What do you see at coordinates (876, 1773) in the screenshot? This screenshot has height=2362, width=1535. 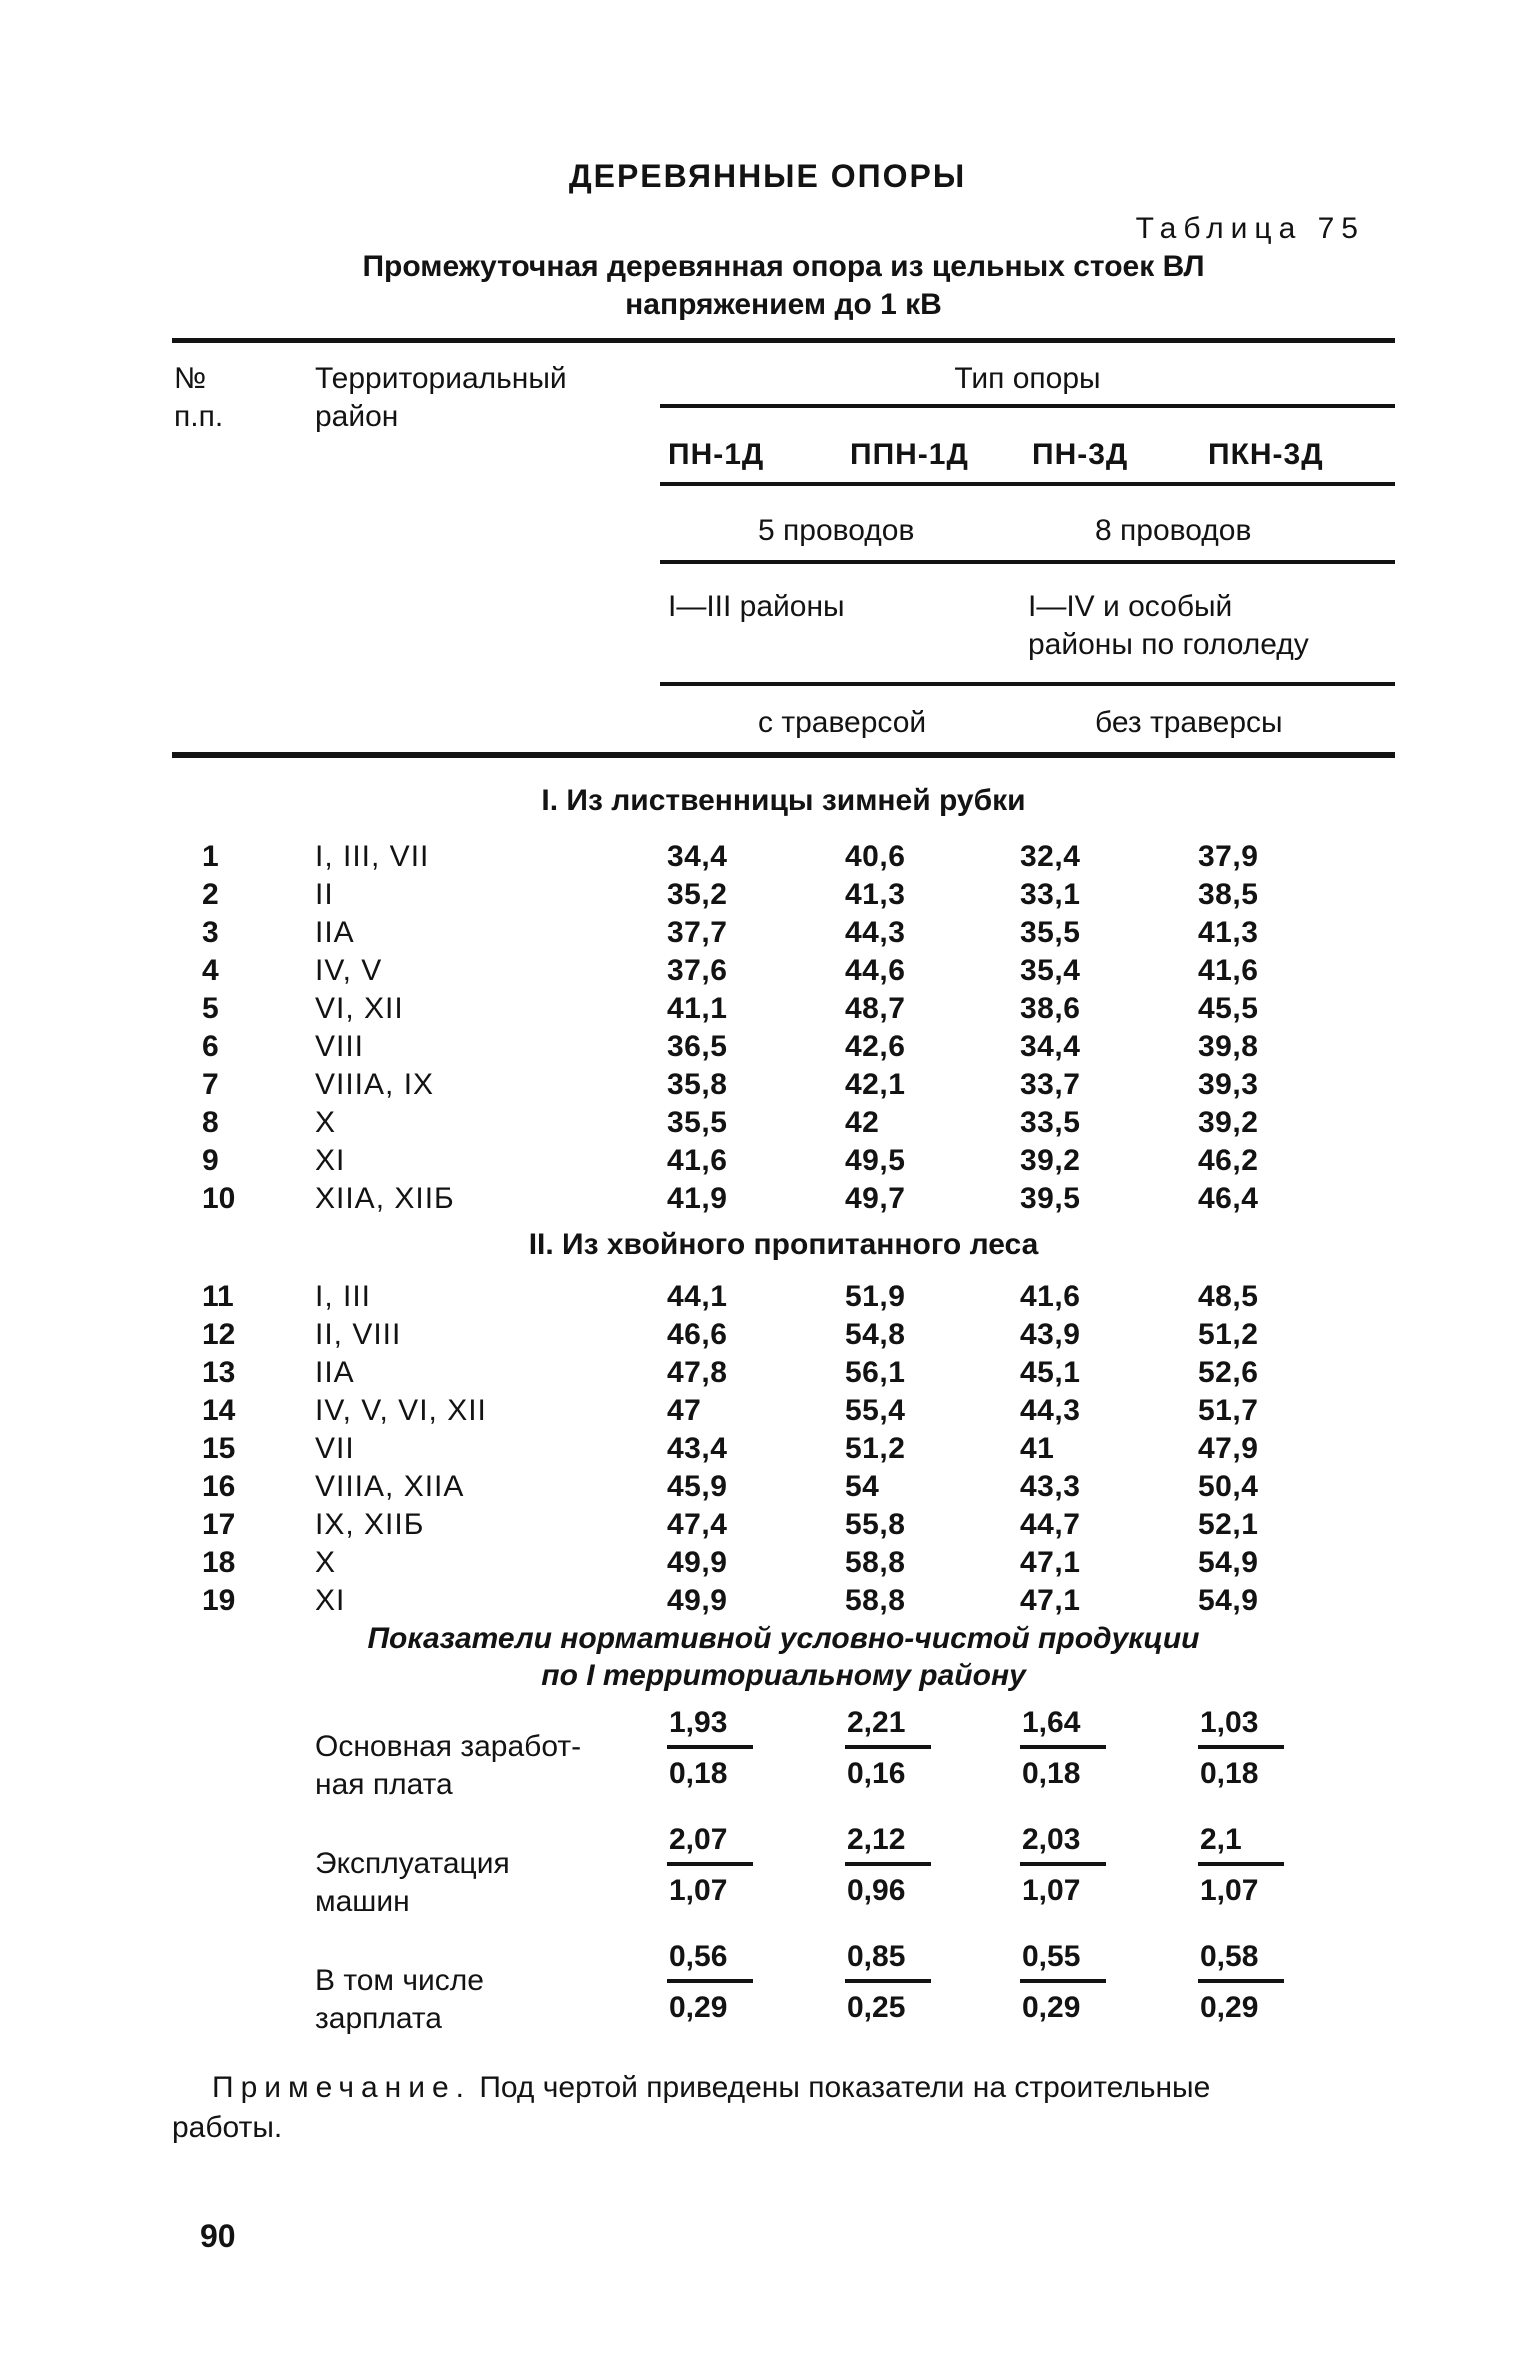 I see `fraction-denominator: 0,16` at bounding box center [876, 1773].